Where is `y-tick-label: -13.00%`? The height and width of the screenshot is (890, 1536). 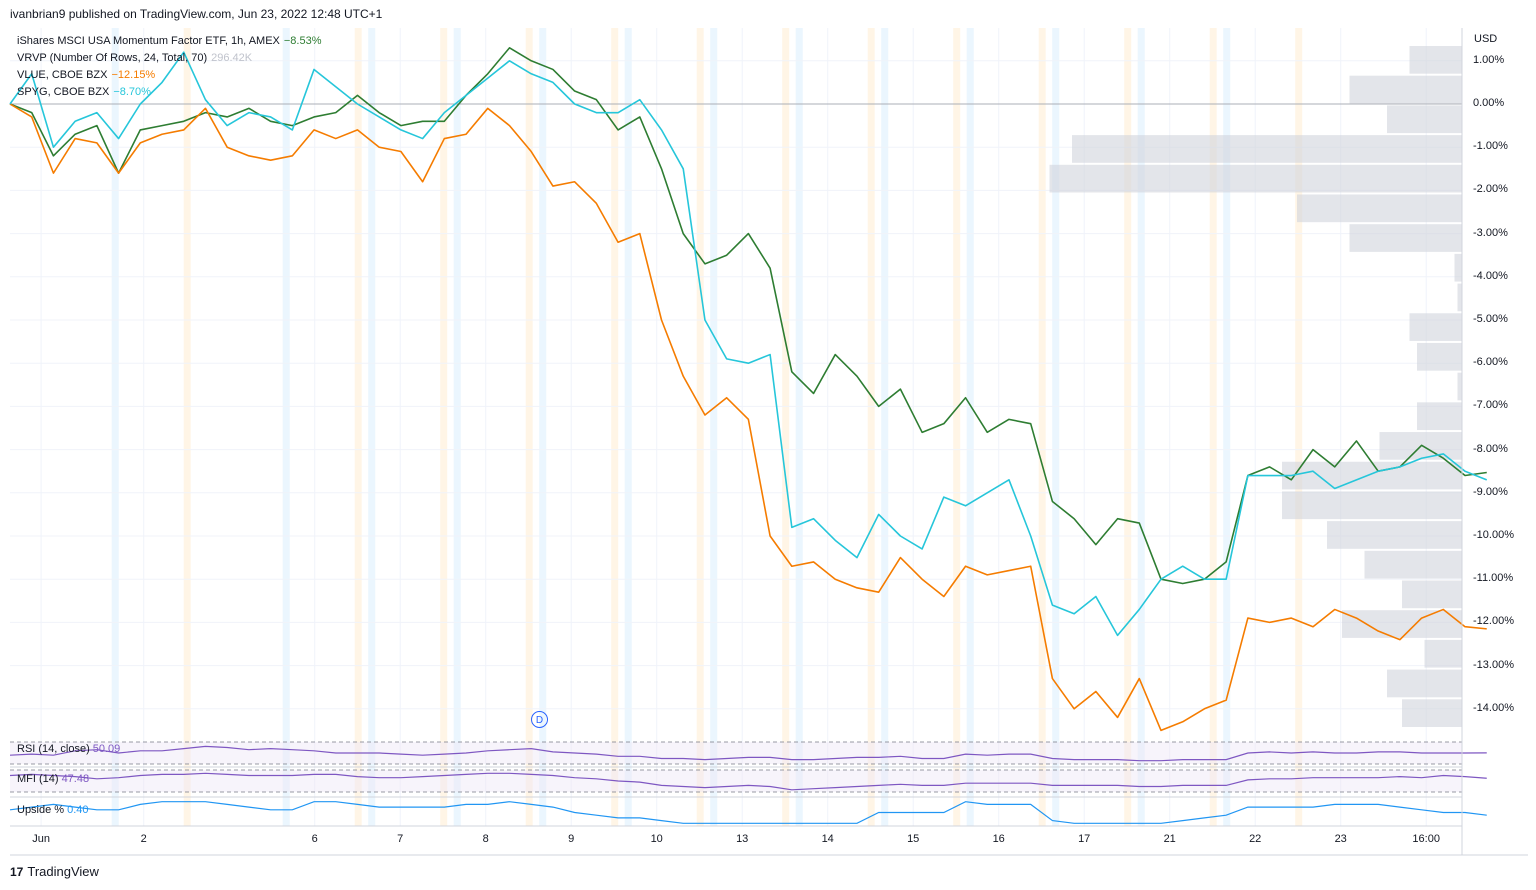 y-tick-label: -13.00% is located at coordinates (1493, 664).